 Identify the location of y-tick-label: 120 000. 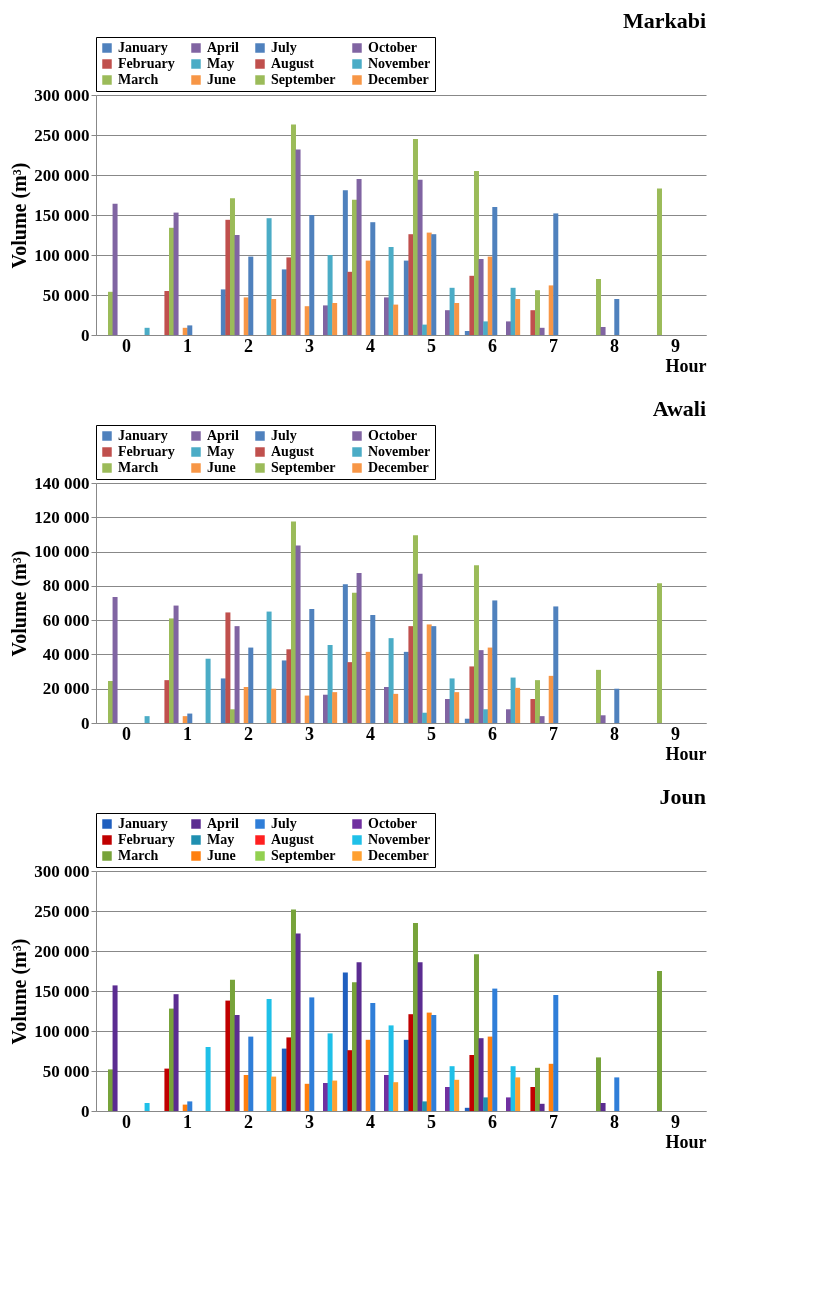
(62, 517).